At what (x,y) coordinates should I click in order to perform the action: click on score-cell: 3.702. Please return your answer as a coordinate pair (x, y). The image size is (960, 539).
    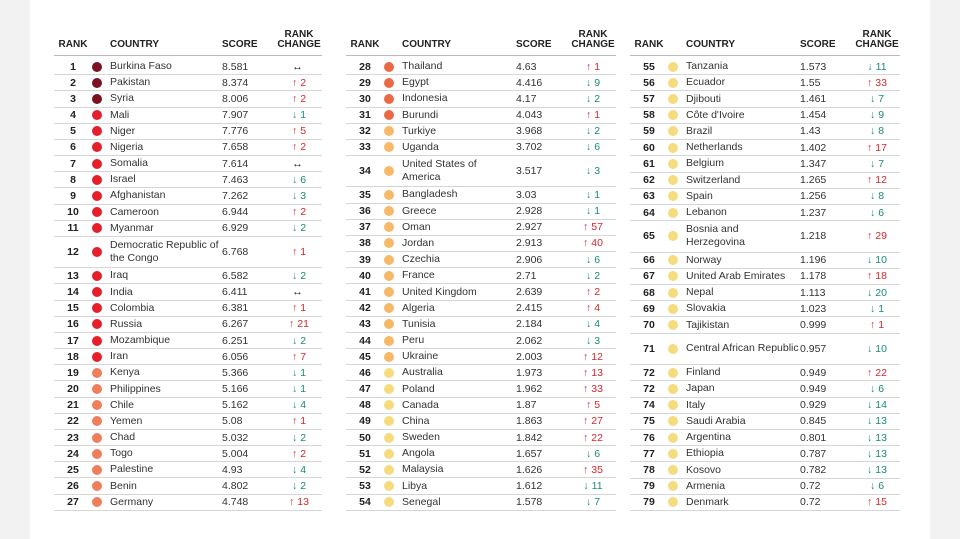
    Looking at the image, I should click on (529, 147).